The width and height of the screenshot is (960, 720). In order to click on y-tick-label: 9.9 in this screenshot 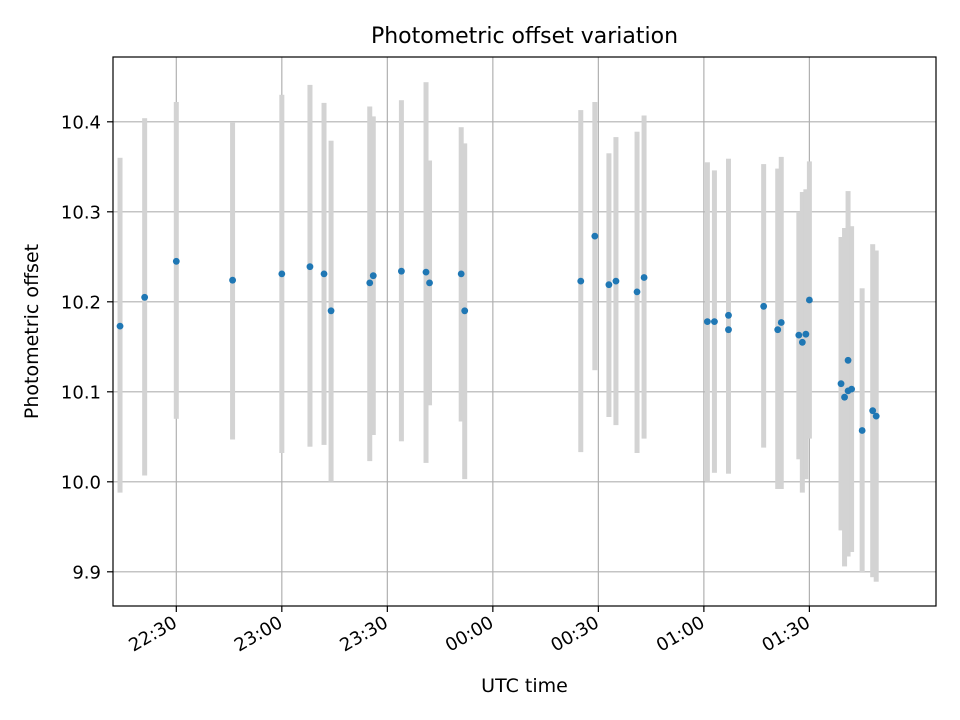, I will do `click(86, 572)`.